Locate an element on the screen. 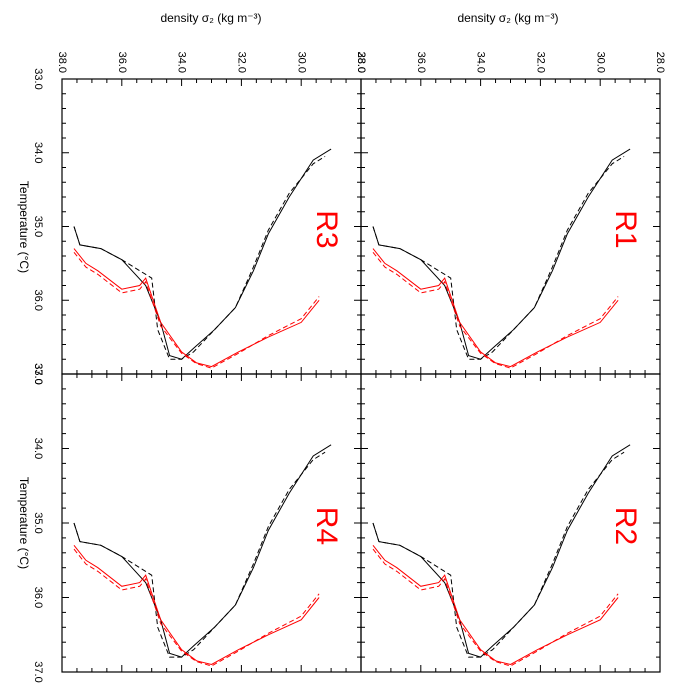 The height and width of the screenshot is (698, 676). top-axis-title-right: density σ₂ (kg m⁻³) is located at coordinates (507, 18).